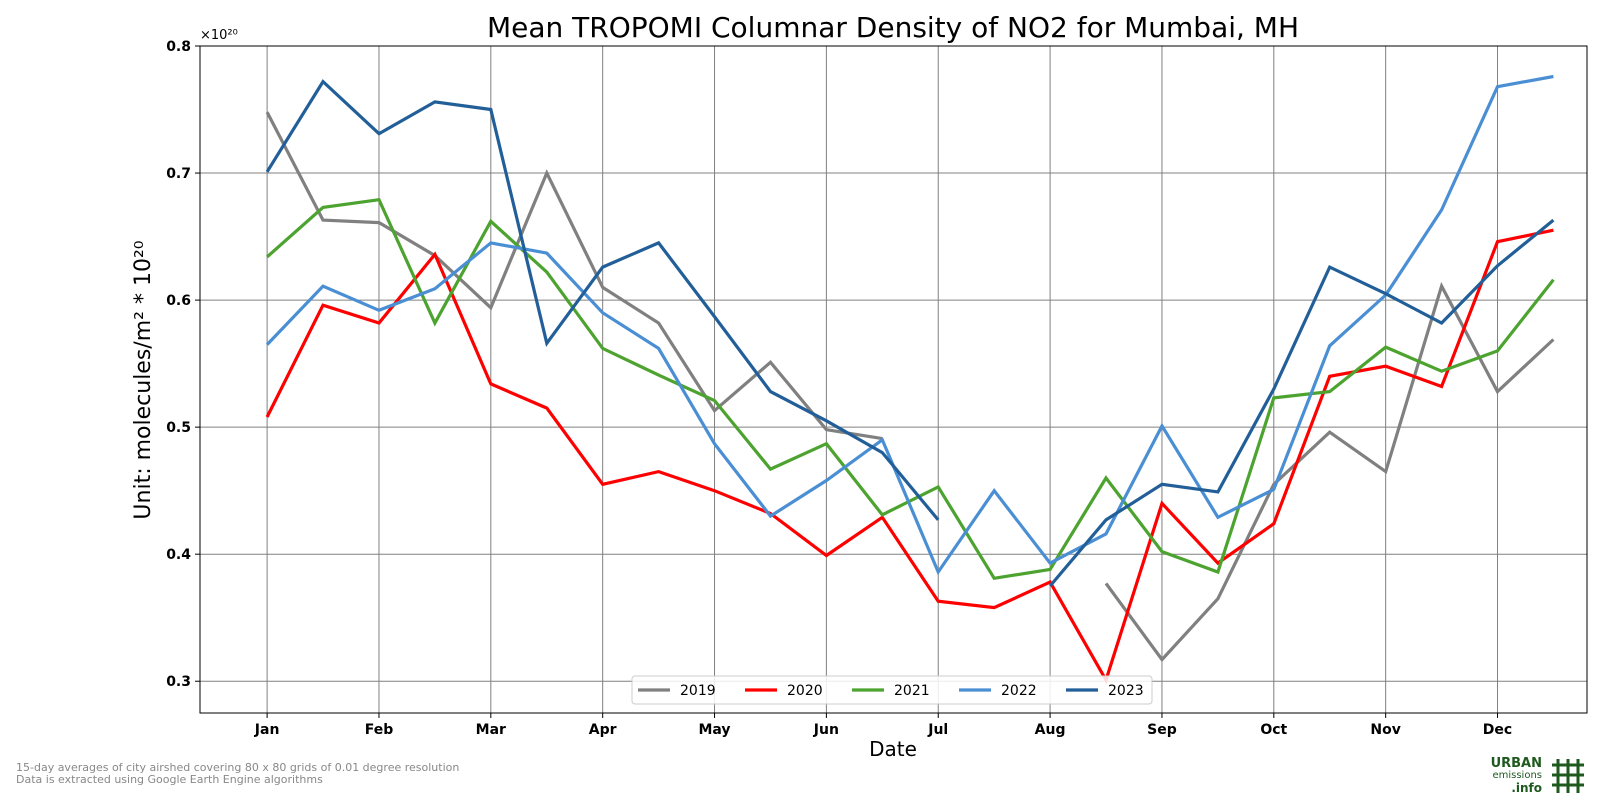  Describe the element at coordinates (893, 749) in the screenshot. I see `x-axis-label: Date` at that location.